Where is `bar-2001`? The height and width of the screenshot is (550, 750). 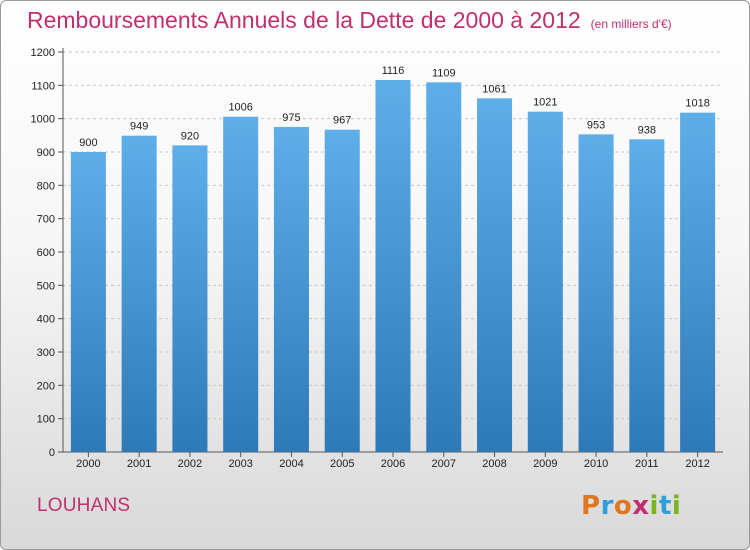 bar-2001 is located at coordinates (139, 293).